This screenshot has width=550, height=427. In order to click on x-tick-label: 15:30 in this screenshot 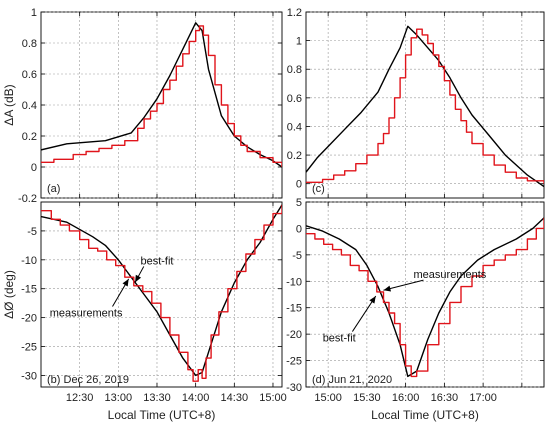, I will do `click(367, 398)`.